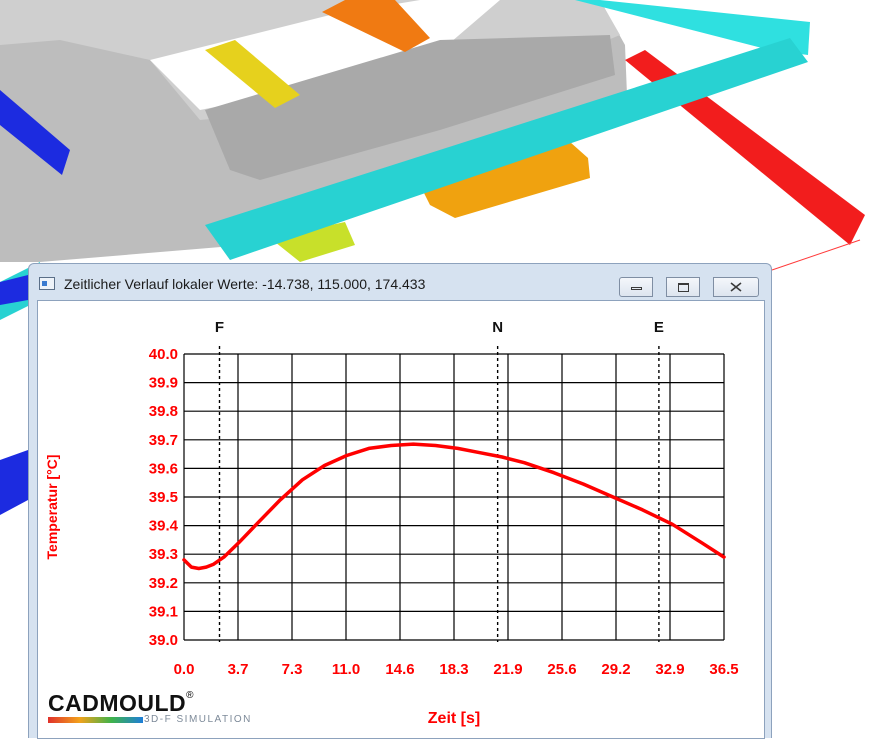  I want to click on cadmould-logo: CADMOULD® 3D-F SIMULATION, so click(149, 707).